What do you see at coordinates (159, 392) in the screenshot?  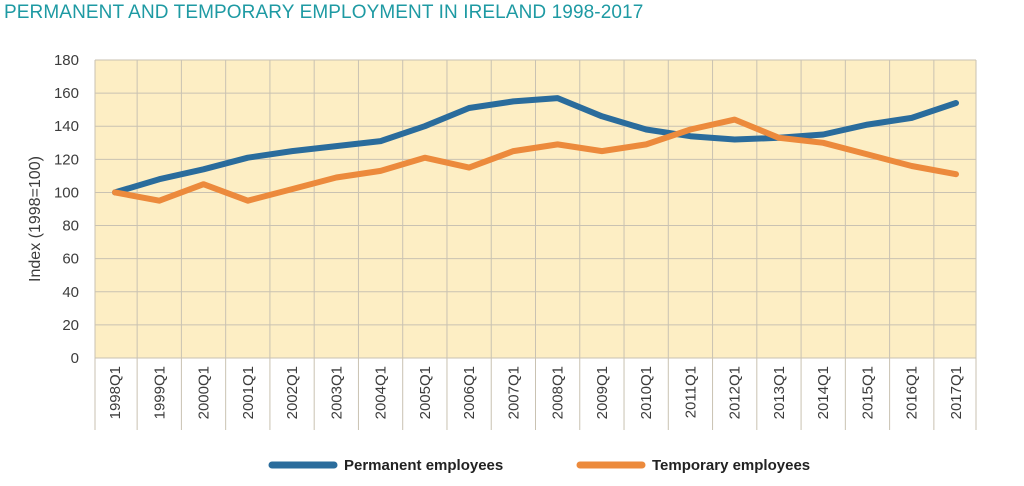 I see `x-tick-label: 1999Q1` at bounding box center [159, 392].